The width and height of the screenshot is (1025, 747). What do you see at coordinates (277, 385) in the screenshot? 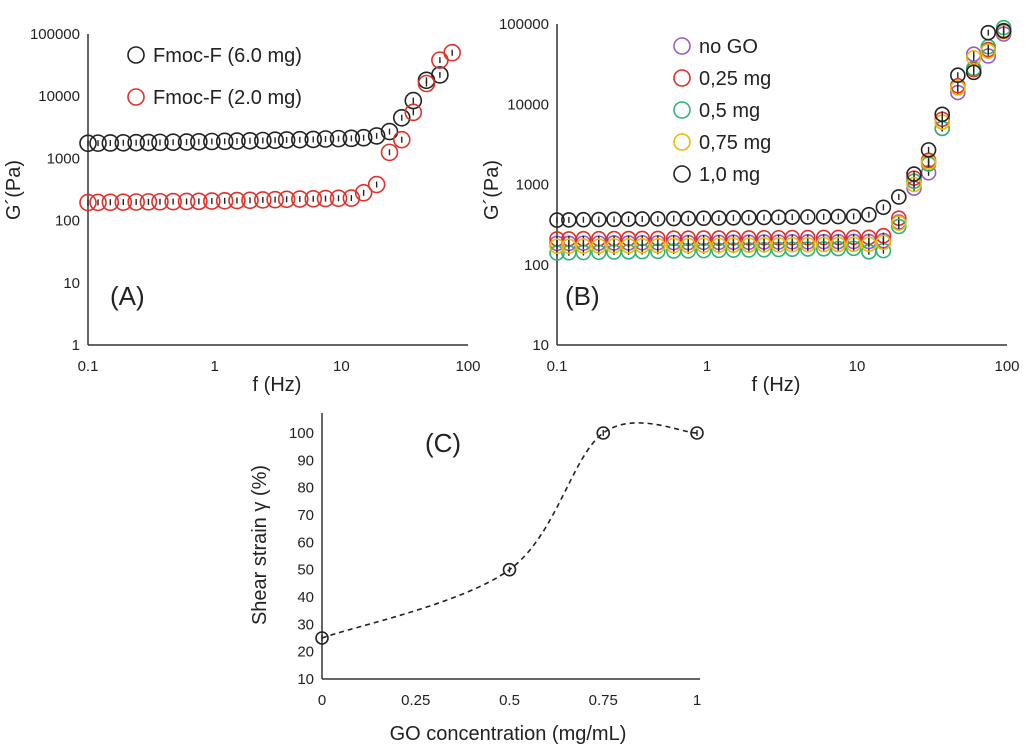
I see `panel-a-x-label: f (Hz)` at bounding box center [277, 385].